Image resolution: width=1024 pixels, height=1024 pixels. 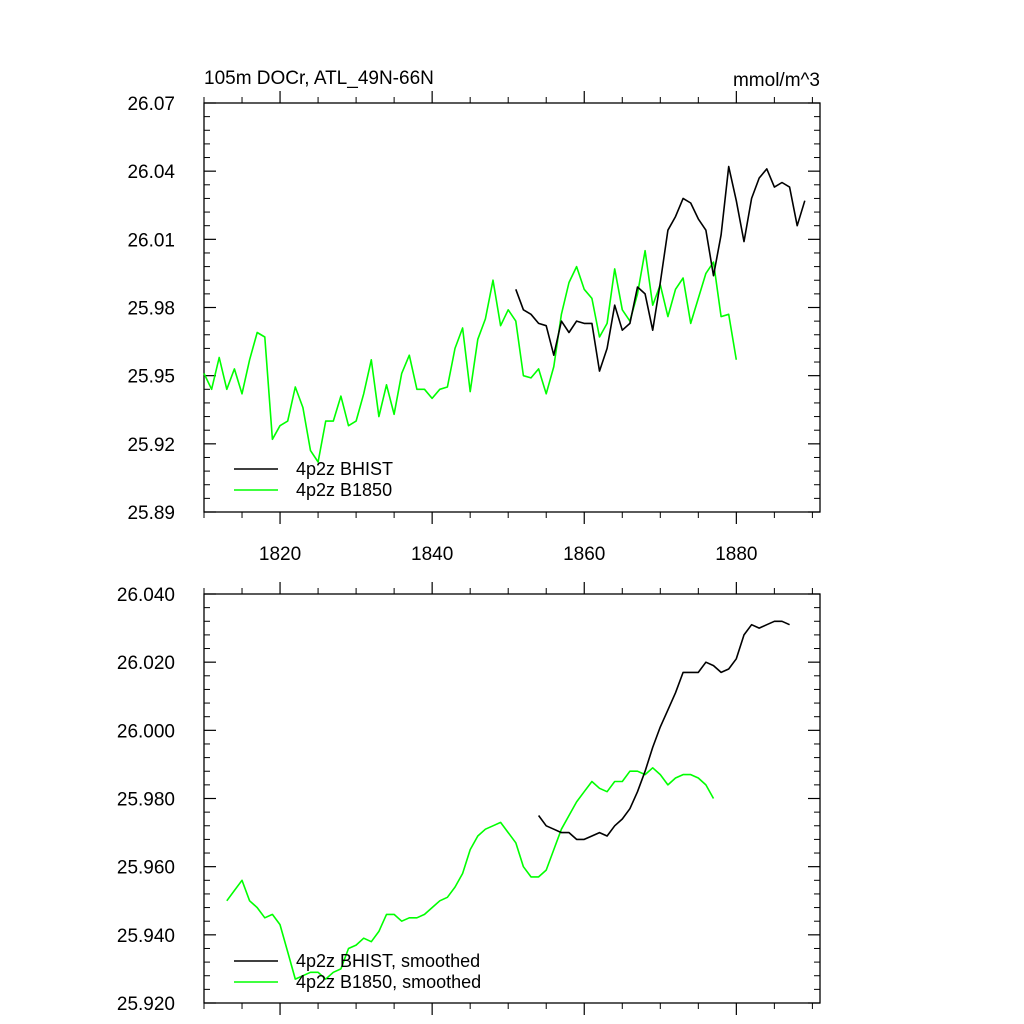 I want to click on units-label: mmol/m^3, so click(x=776, y=80).